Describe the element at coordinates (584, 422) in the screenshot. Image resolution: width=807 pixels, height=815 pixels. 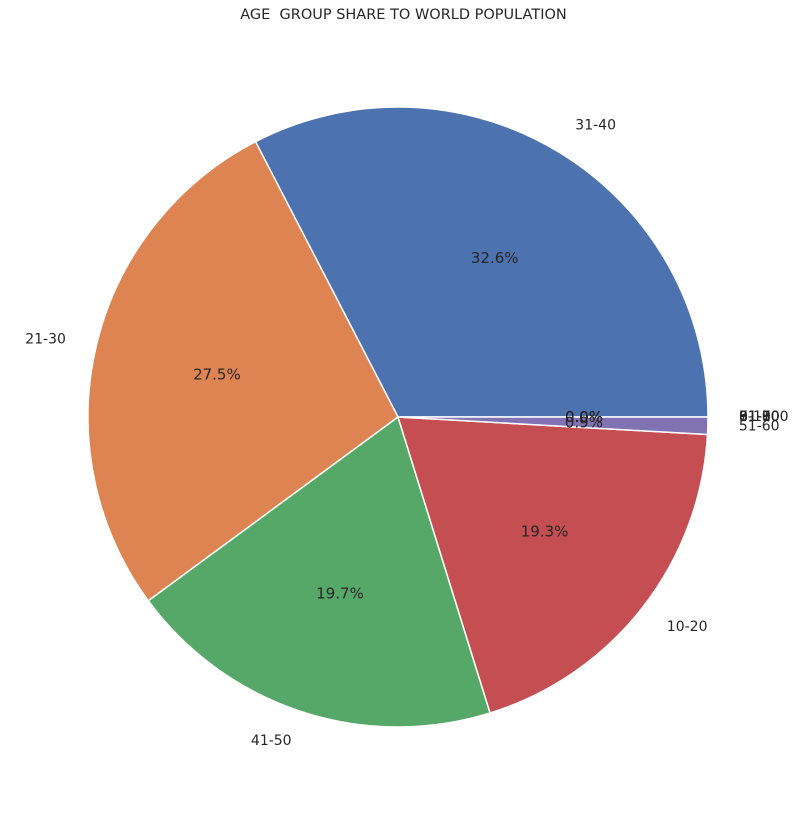
I see `slice-percent-51-60: 0.9%` at that location.